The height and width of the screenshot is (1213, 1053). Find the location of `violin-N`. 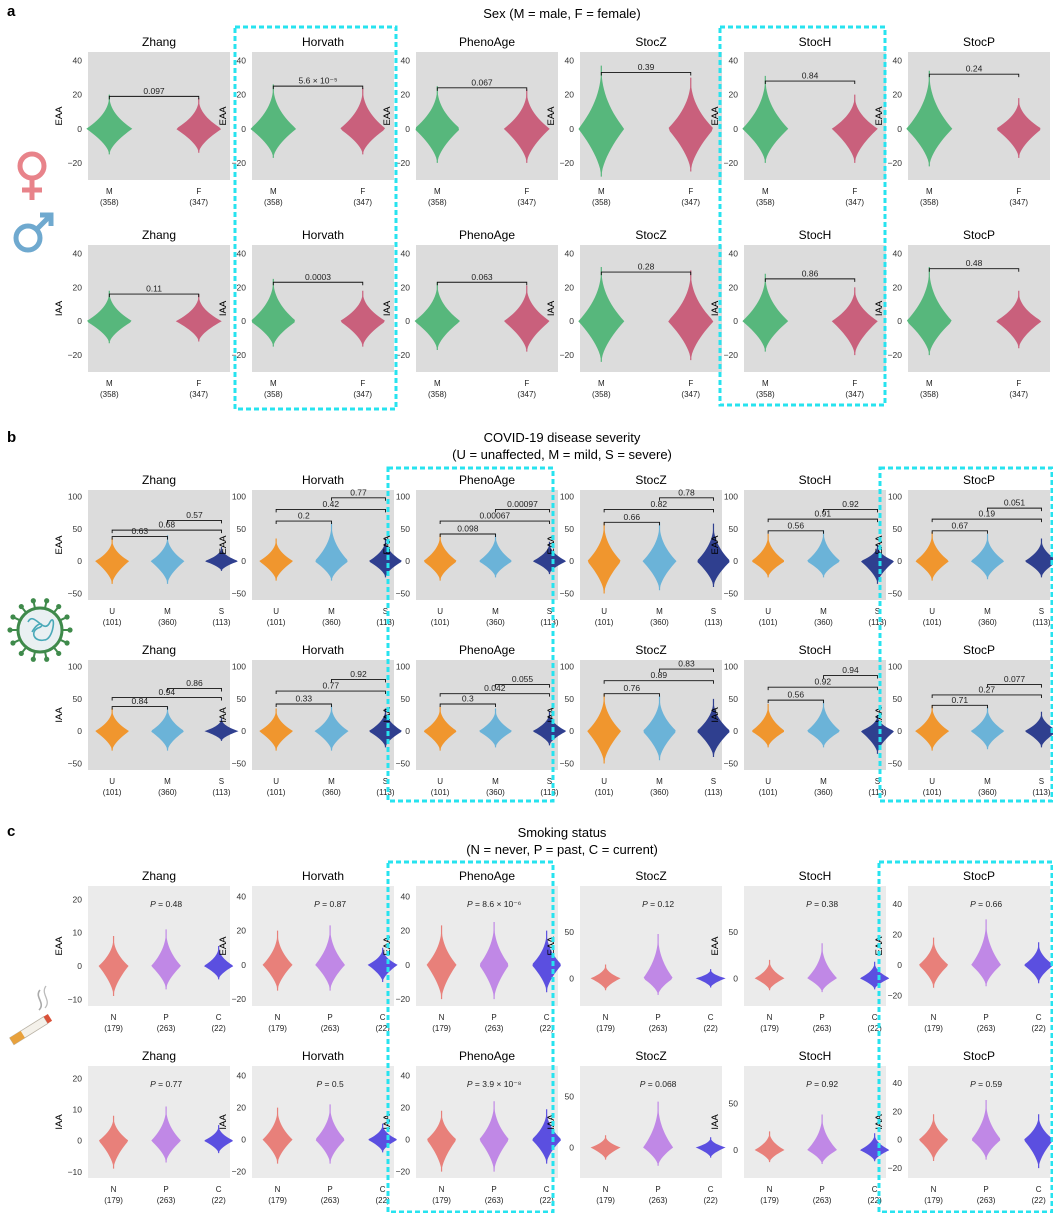

violin-N is located at coordinates (933, 962).